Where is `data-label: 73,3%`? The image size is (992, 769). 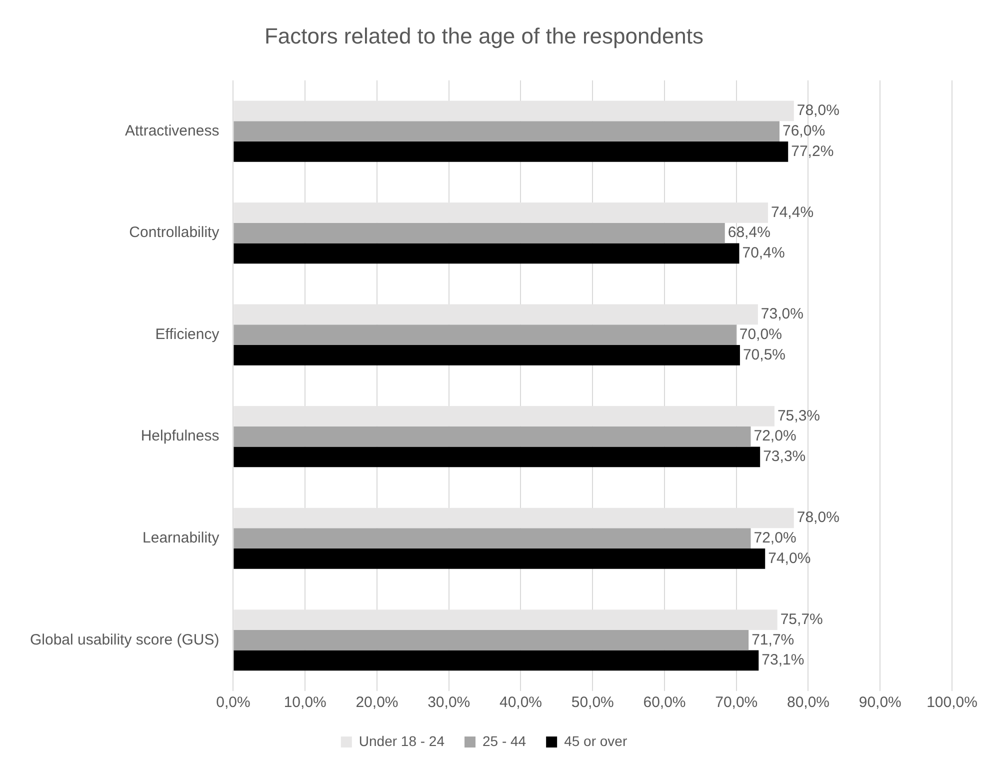
data-label: 73,3% is located at coordinates (784, 457).